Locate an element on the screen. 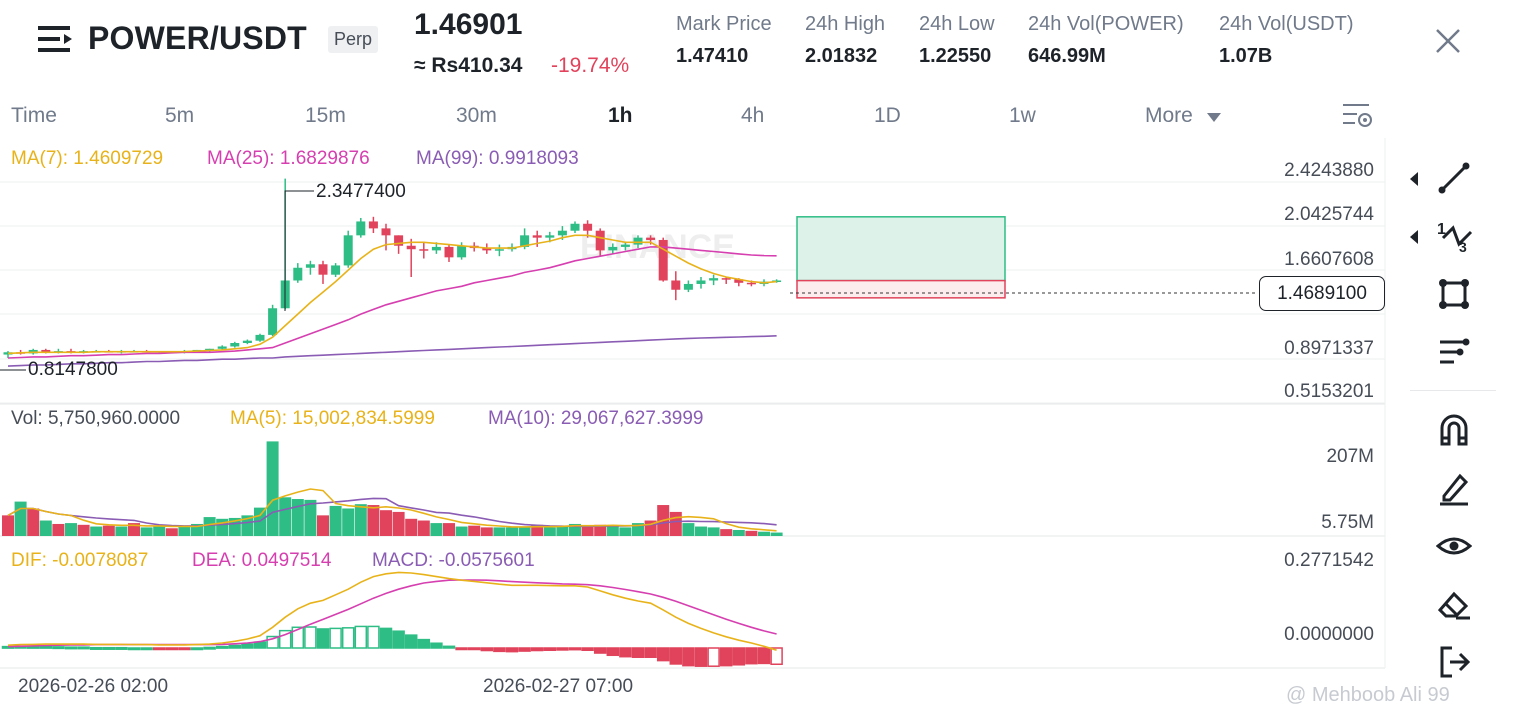  pair-title: POWER/USDT is located at coordinates (197, 38).